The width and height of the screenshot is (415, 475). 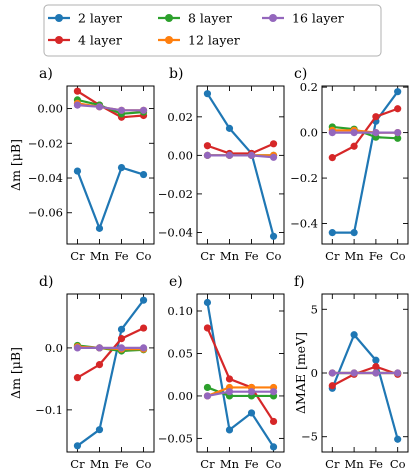 I want to click on ytick-label: 0, so click(x=314, y=373).